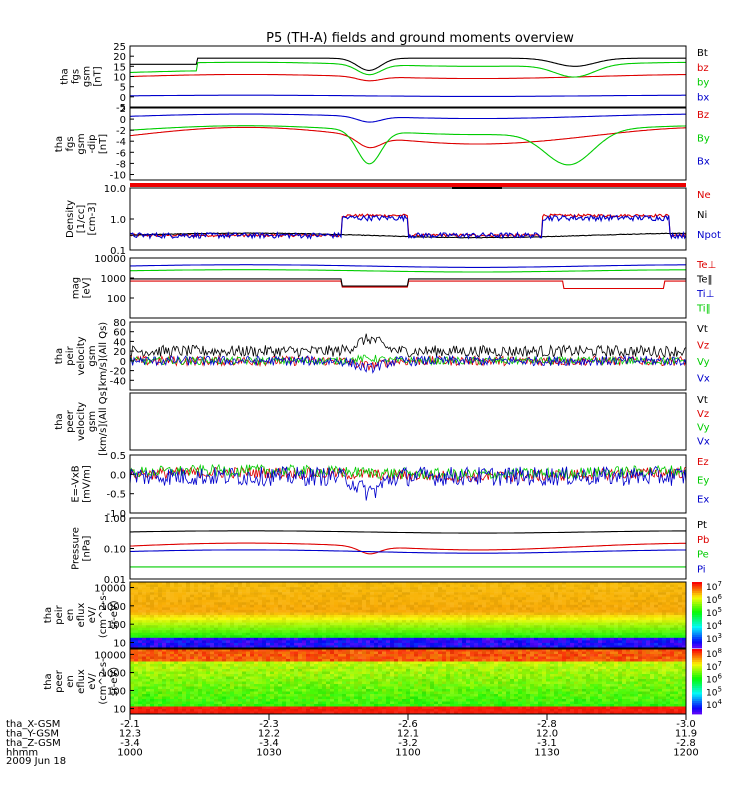 The height and width of the screenshot is (800, 750). Describe the element at coordinates (87, 76) in the screenshot. I see `y-axis-label: gsm` at that location.